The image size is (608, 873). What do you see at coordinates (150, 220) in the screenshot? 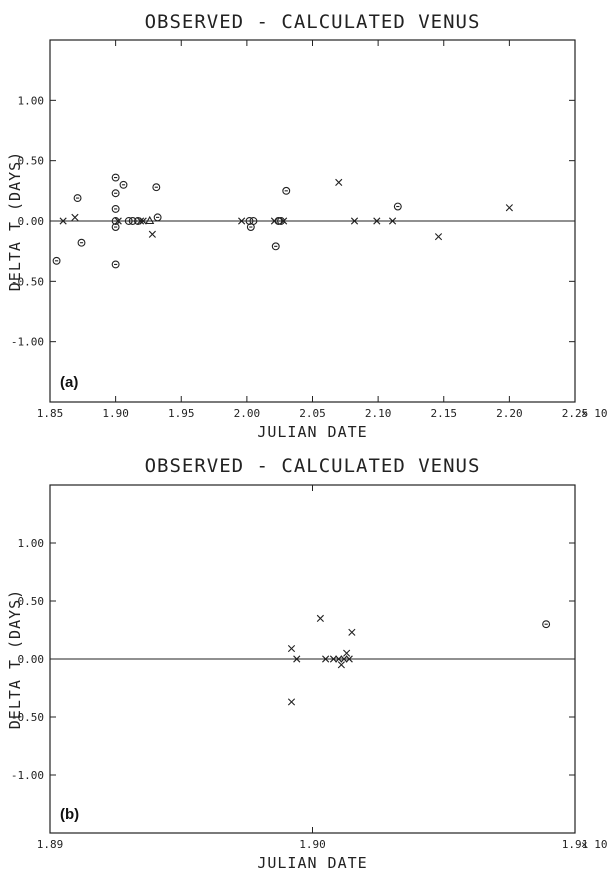
I see `data-point-triangle` at bounding box center [150, 220].